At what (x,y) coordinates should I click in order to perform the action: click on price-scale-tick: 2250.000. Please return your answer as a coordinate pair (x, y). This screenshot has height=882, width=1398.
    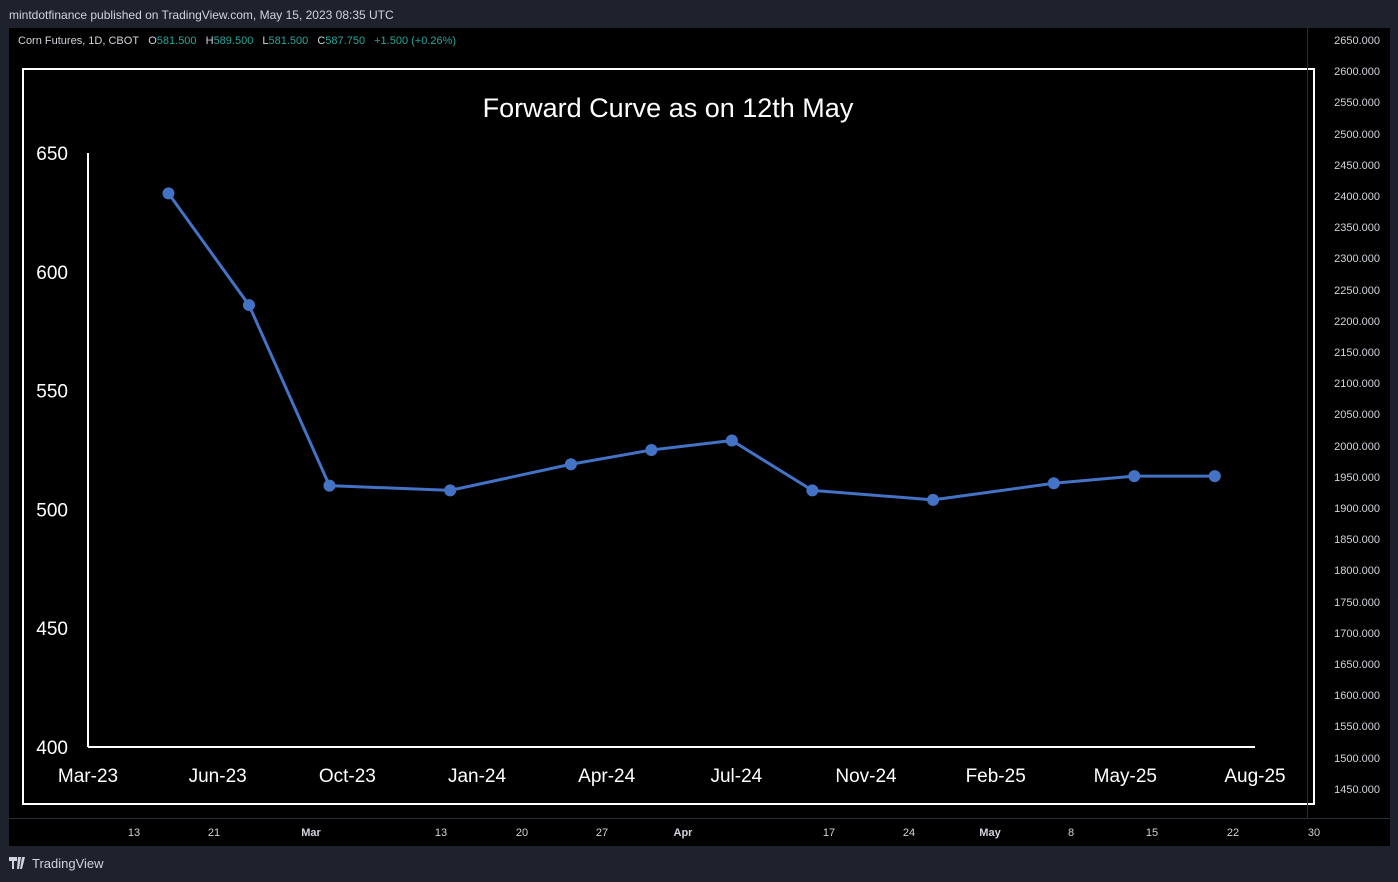
    Looking at the image, I should click on (1357, 290).